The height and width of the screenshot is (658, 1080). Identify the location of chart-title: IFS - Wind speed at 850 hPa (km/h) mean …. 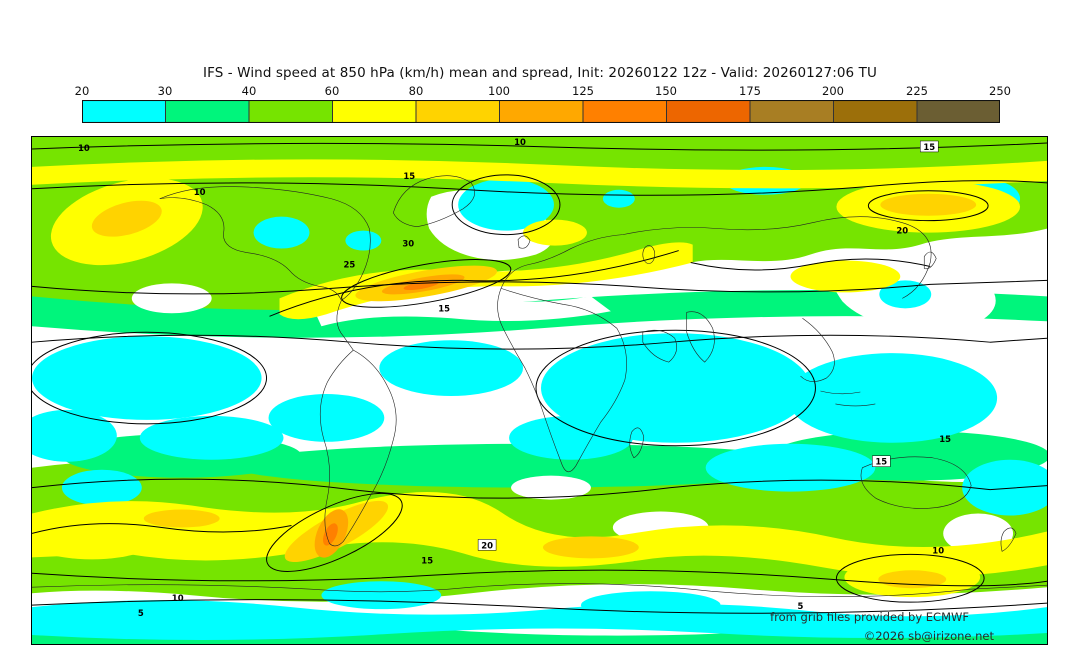
(540, 73).